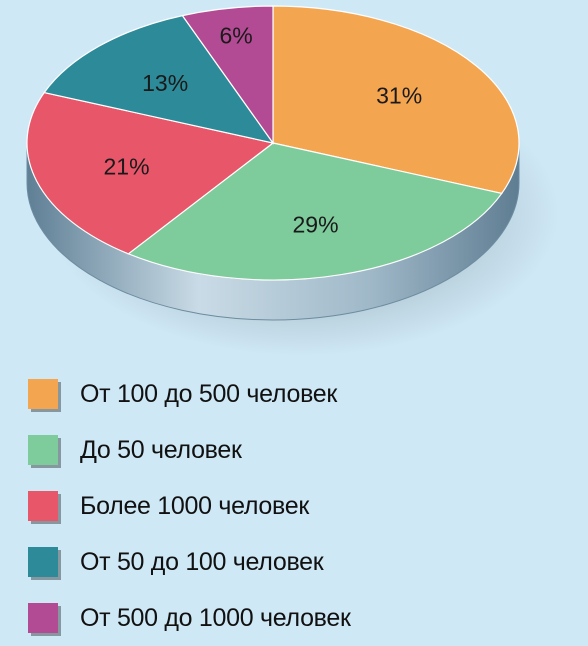 The width and height of the screenshot is (588, 646). Describe the element at coordinates (165, 83) in the screenshot. I see `slice-value-label: 13%` at that location.